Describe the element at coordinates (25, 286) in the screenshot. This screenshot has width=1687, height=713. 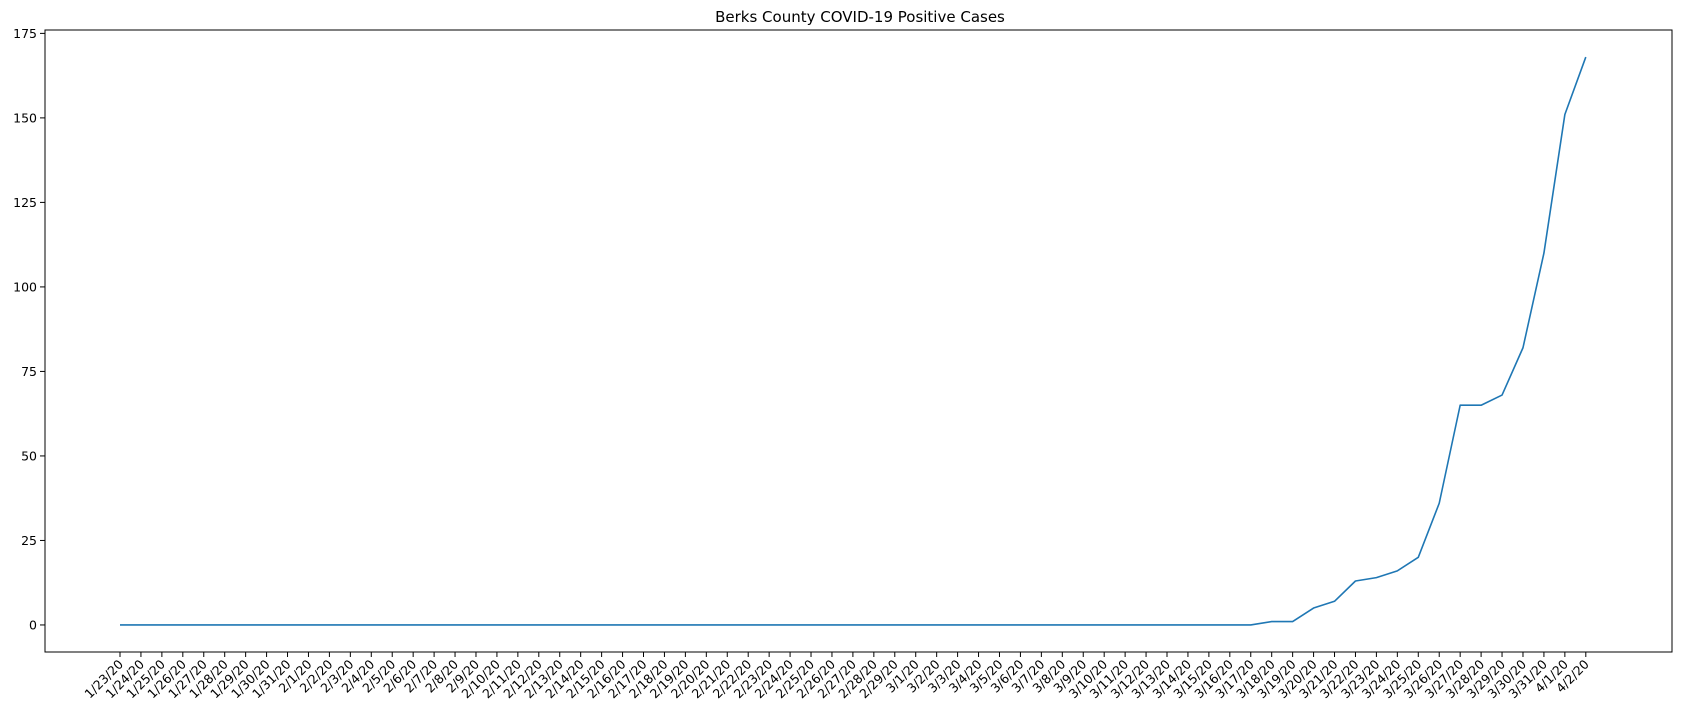
I see `y-tick-label: 100` at that location.